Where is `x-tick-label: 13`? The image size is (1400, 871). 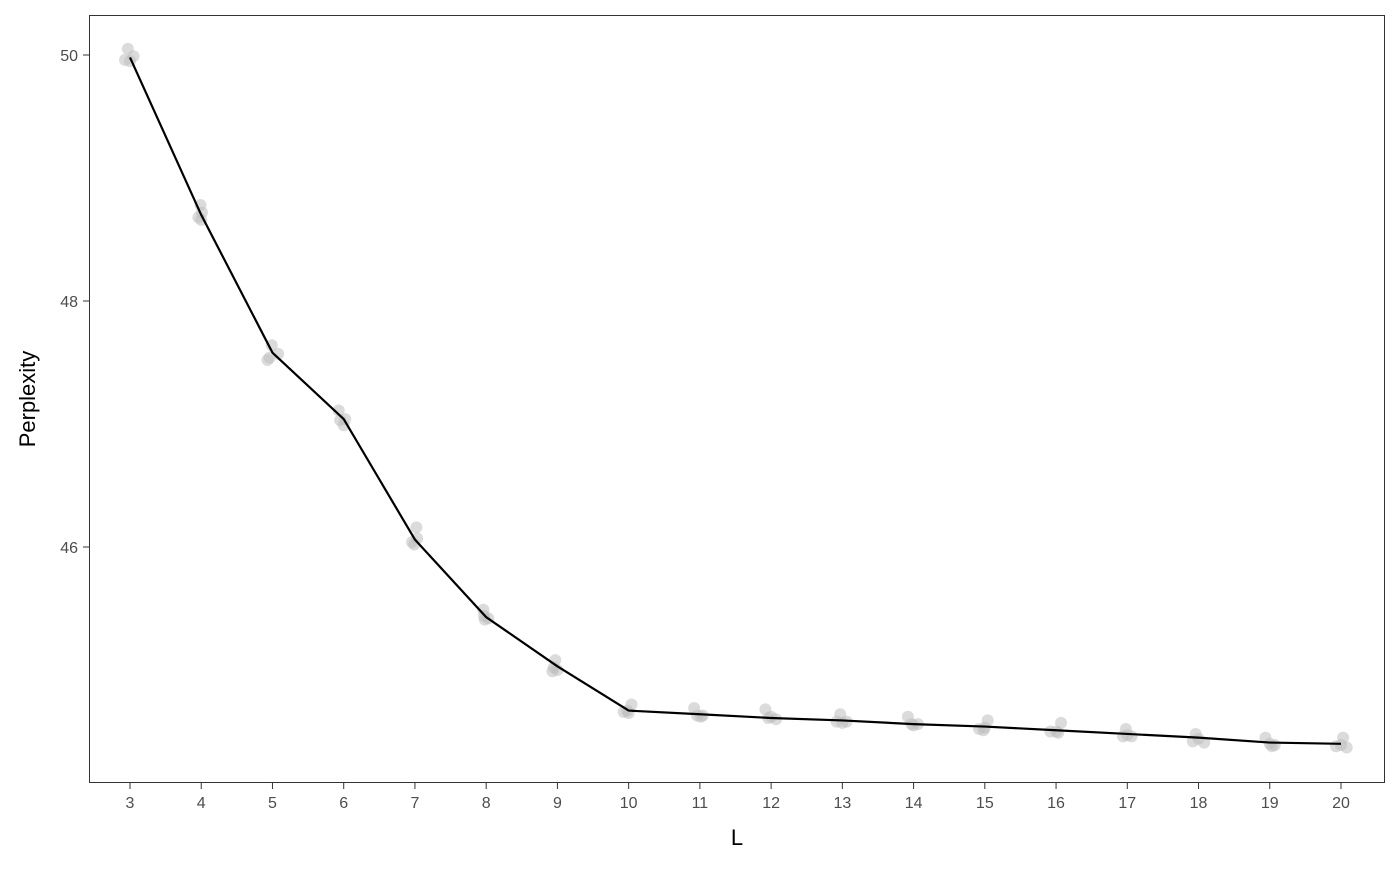 x-tick-label: 13 is located at coordinates (842, 803).